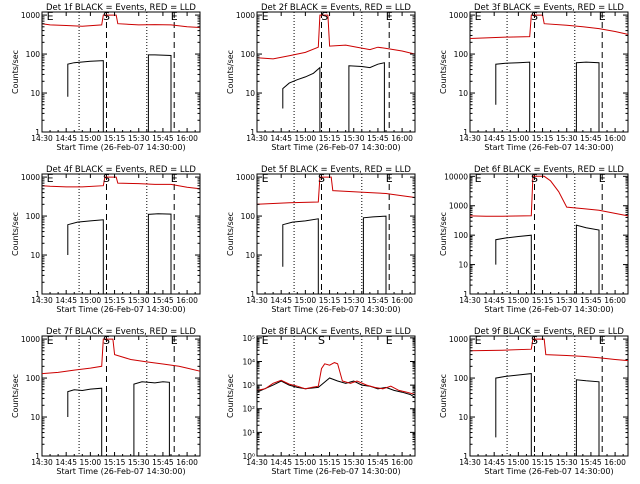  Describe the element at coordinates (470, 462) in the screenshot. I see `x-tick-label: 14:30` at that location.